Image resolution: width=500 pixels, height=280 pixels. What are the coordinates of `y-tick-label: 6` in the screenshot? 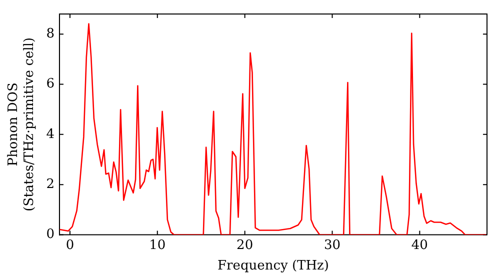 It's located at (50, 84).